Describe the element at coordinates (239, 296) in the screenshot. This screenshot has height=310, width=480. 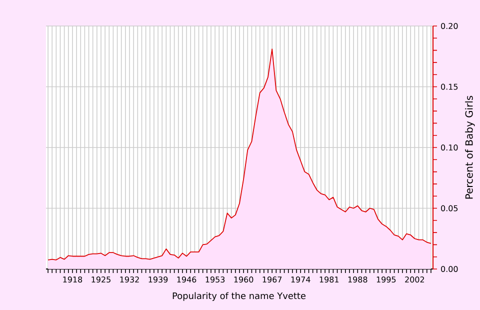
I see `text: Popularity of the name Yvette` at that location.